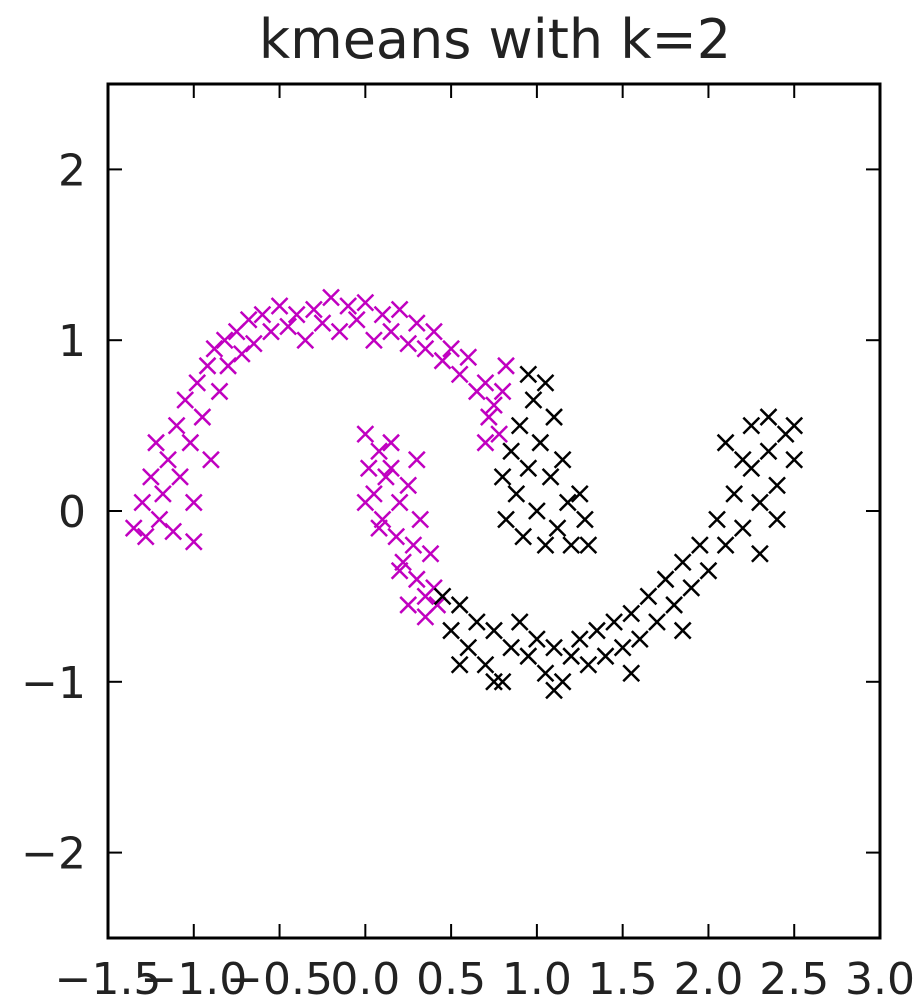  What do you see at coordinates (880, 979) in the screenshot?
I see `x-tick-label: 3.0` at bounding box center [880, 979].